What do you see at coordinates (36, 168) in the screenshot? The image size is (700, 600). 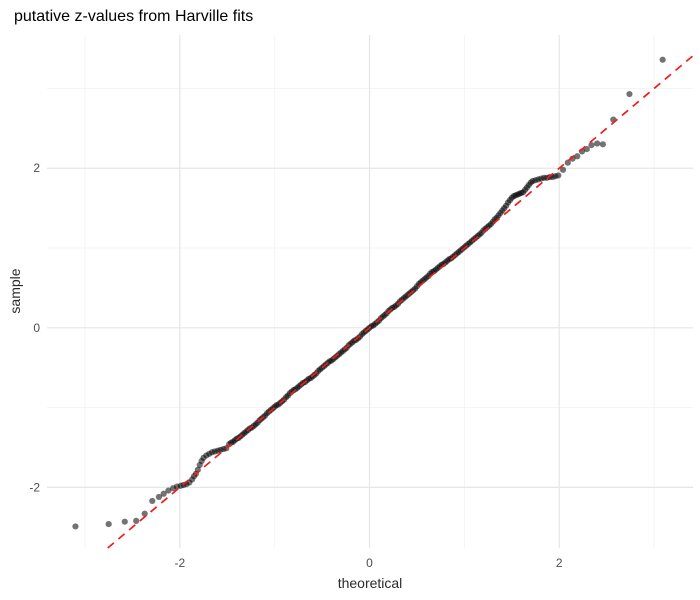 I see `y-tick-label: 2` at bounding box center [36, 168].